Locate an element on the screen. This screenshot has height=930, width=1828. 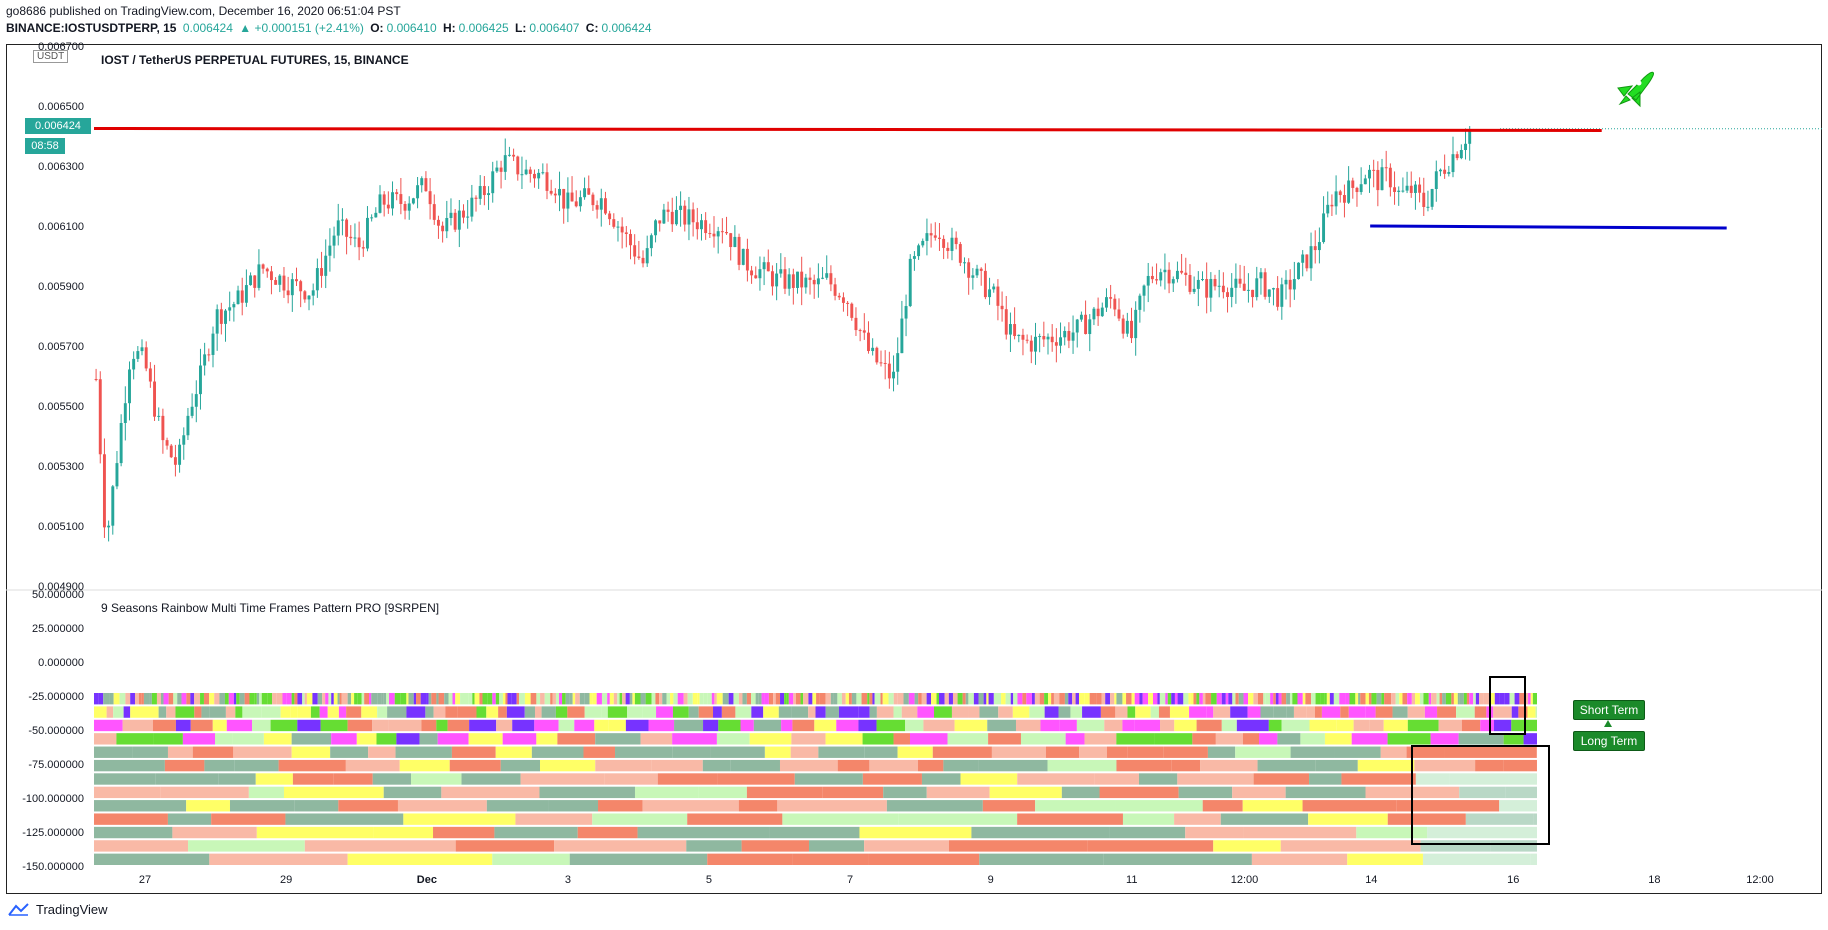
time-axis-tick: Dec is located at coordinates (427, 880).